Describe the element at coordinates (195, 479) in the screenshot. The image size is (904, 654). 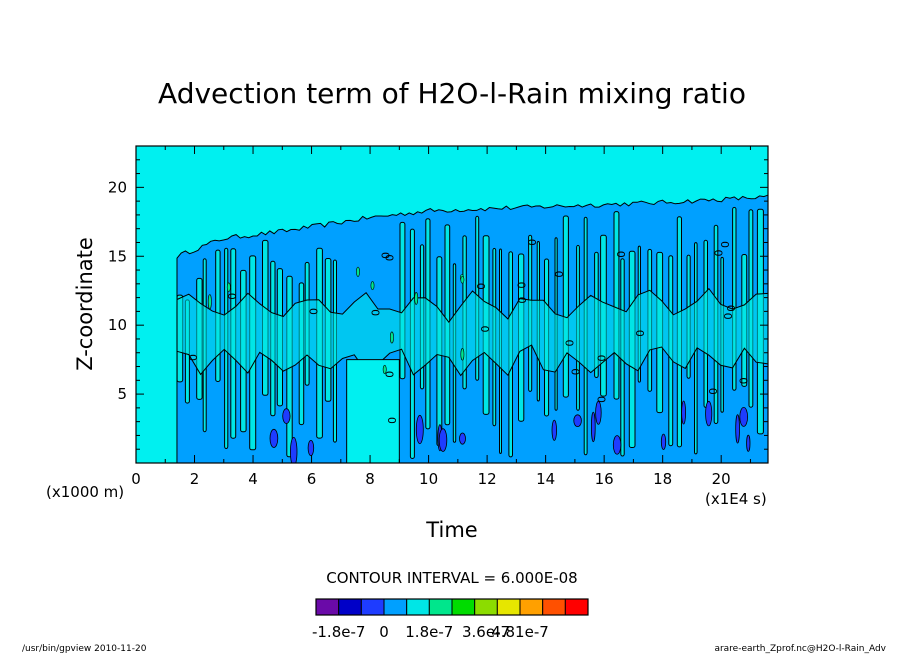
I see `x-tick-label: 2` at that location.